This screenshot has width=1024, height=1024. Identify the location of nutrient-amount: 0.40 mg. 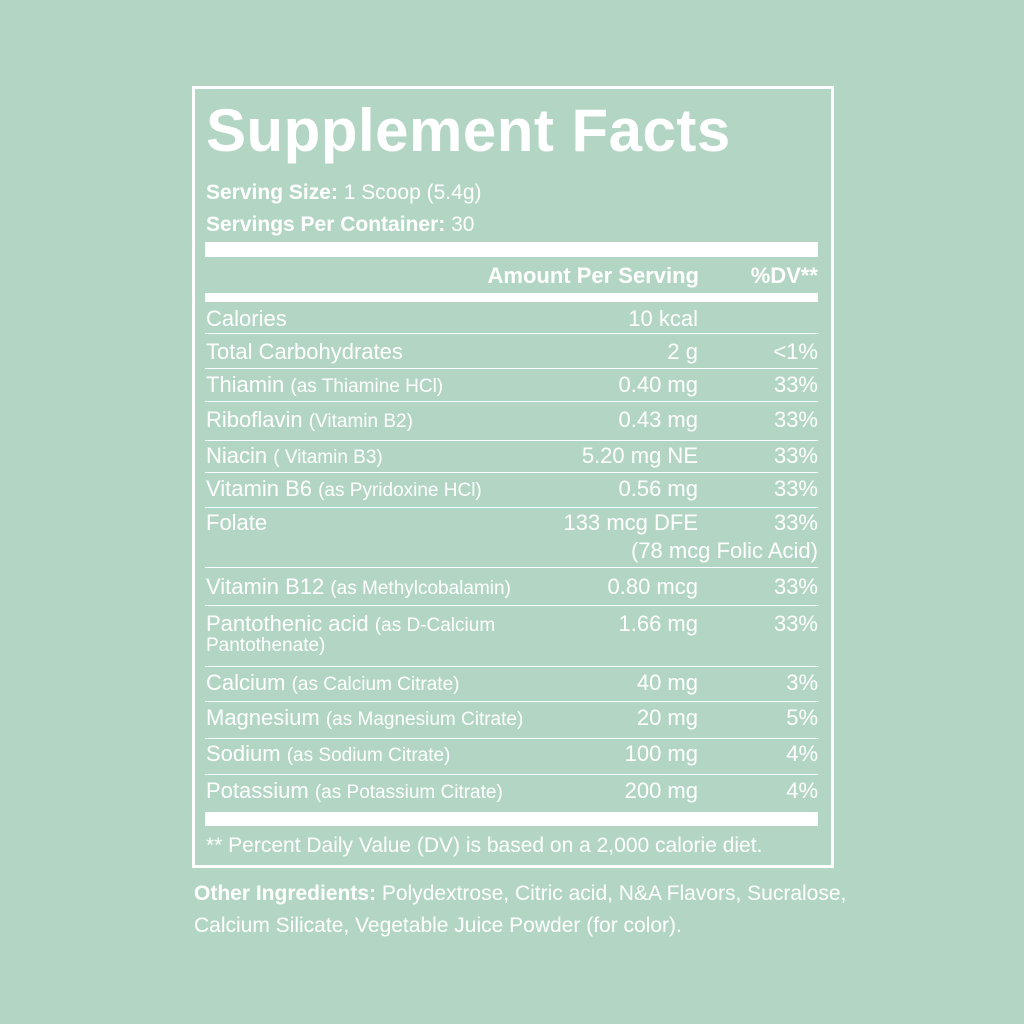
(658, 384).